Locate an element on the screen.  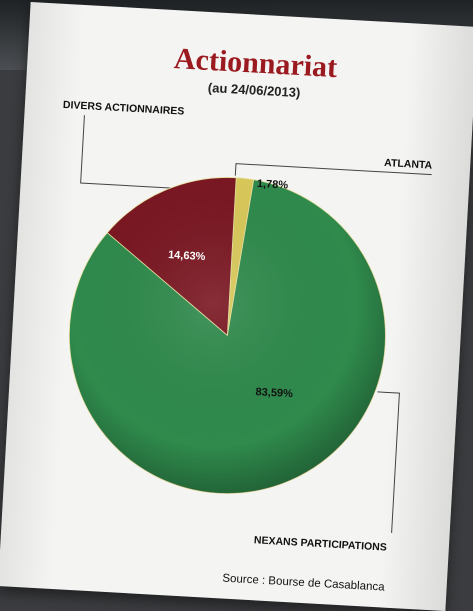
chart-title: Actionnariat is located at coordinates (255, 63).